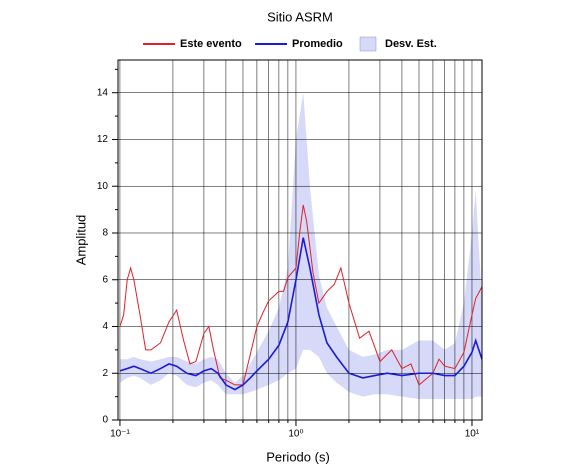 The width and height of the screenshot is (586, 475). I want to click on x-tick-label: 10⁻¹, so click(120, 434).